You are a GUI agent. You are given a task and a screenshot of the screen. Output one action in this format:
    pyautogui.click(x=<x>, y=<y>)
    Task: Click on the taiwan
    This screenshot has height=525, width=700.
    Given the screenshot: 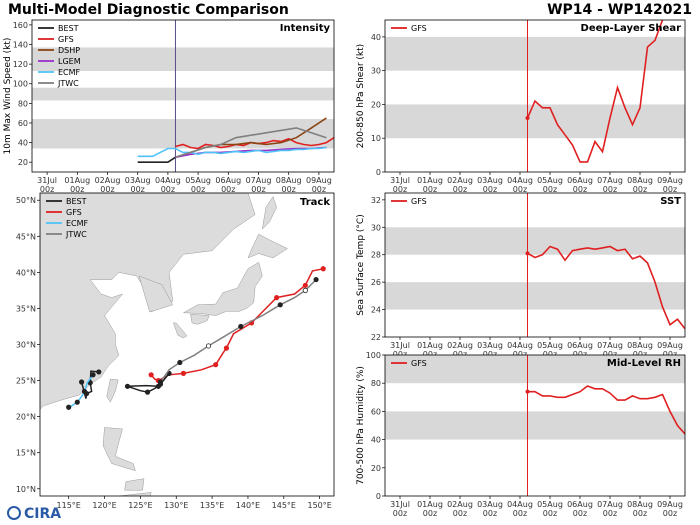 What is the action you would take?
    pyautogui.click(x=112, y=390)
    